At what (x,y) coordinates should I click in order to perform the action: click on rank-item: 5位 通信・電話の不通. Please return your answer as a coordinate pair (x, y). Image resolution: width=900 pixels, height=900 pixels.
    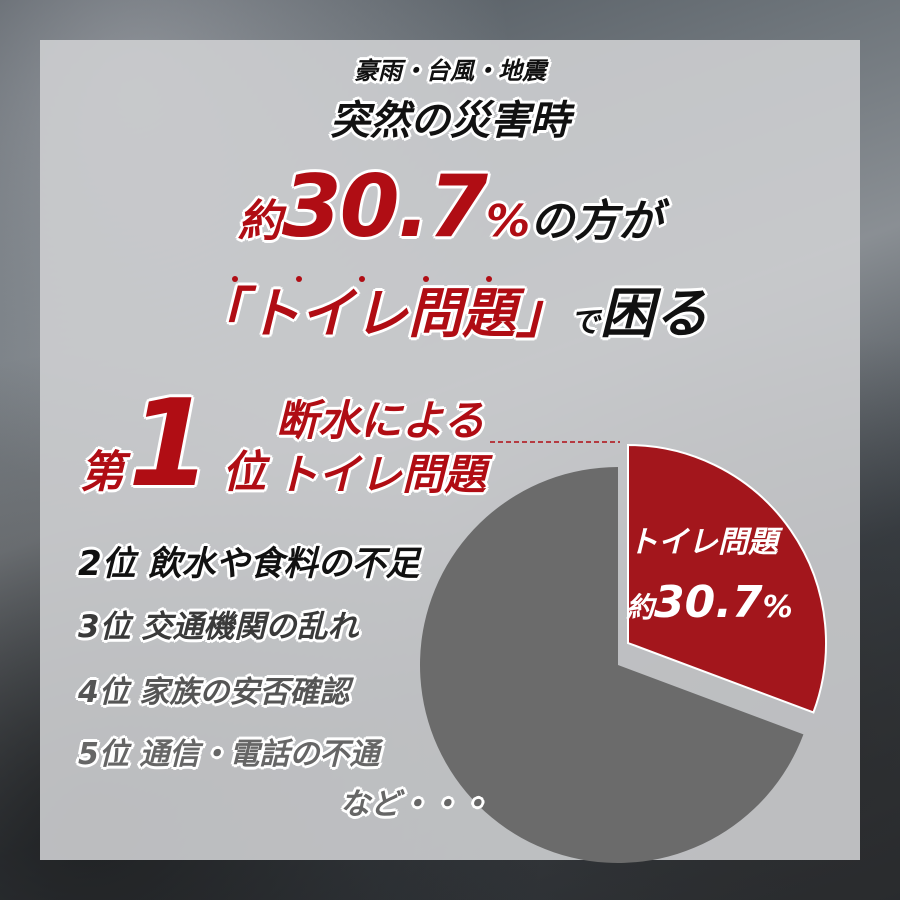
    Looking at the image, I should click on (229, 755).